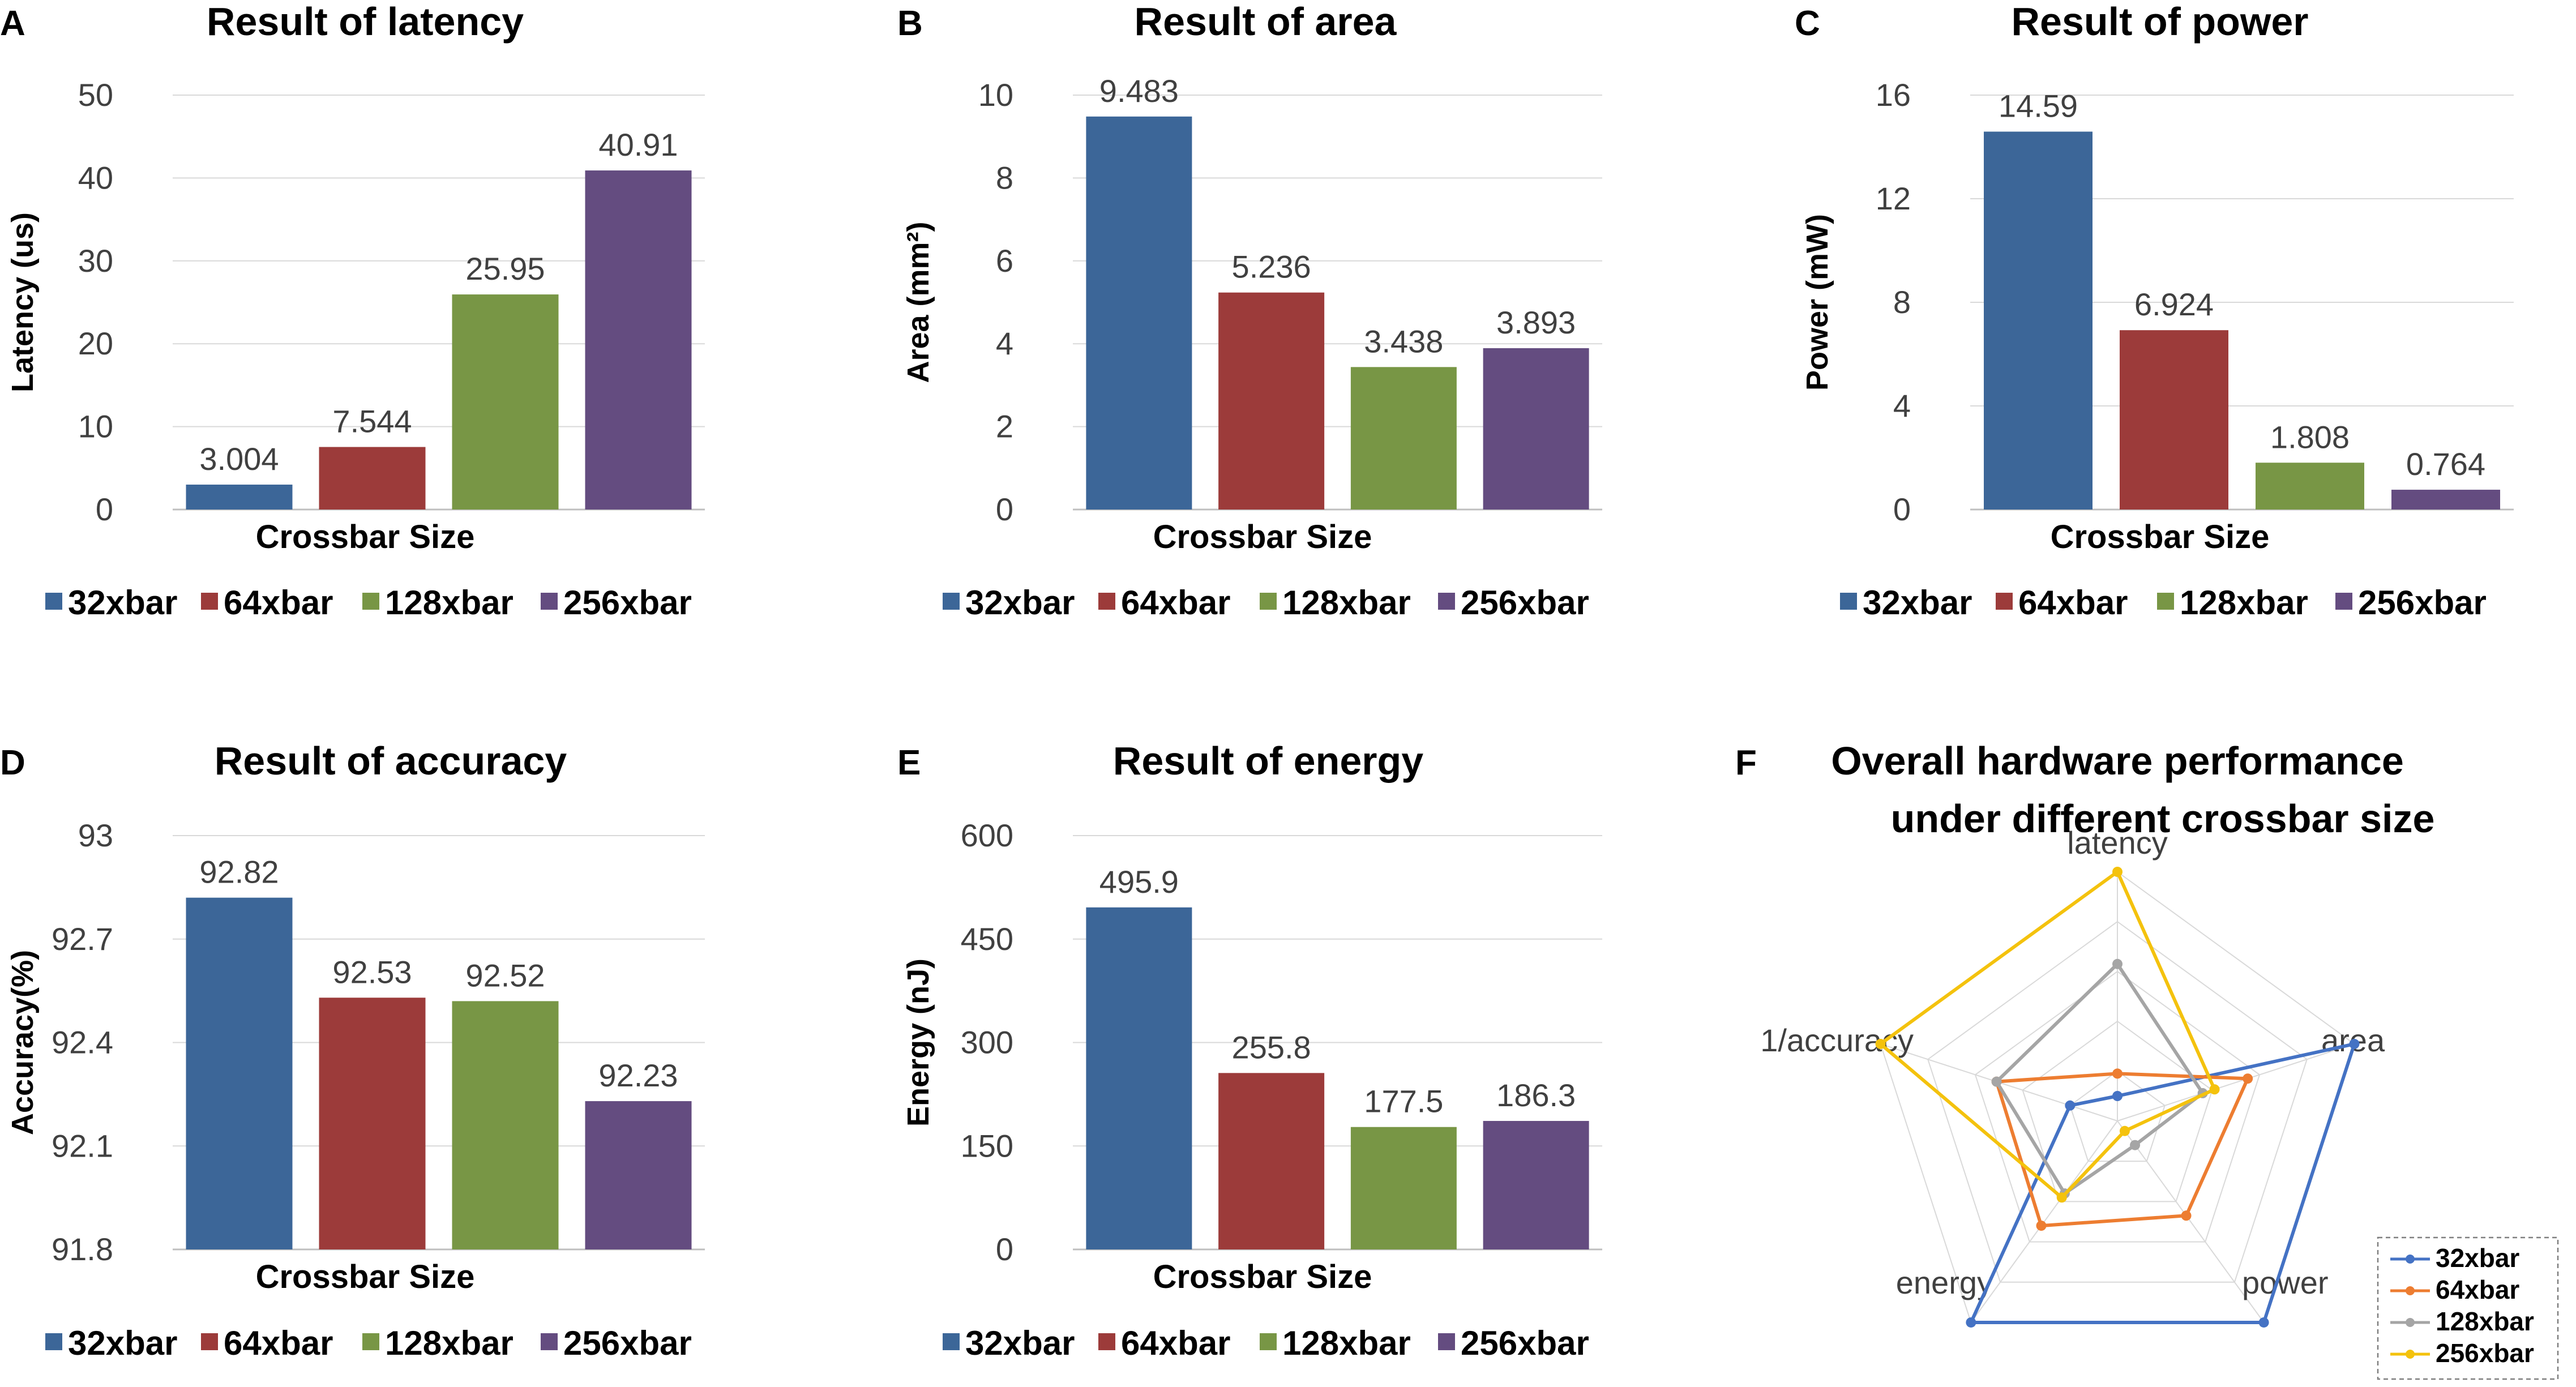 This screenshot has height=1387, width=2576. I want to click on y-tick-label: 6, so click(1004, 261).